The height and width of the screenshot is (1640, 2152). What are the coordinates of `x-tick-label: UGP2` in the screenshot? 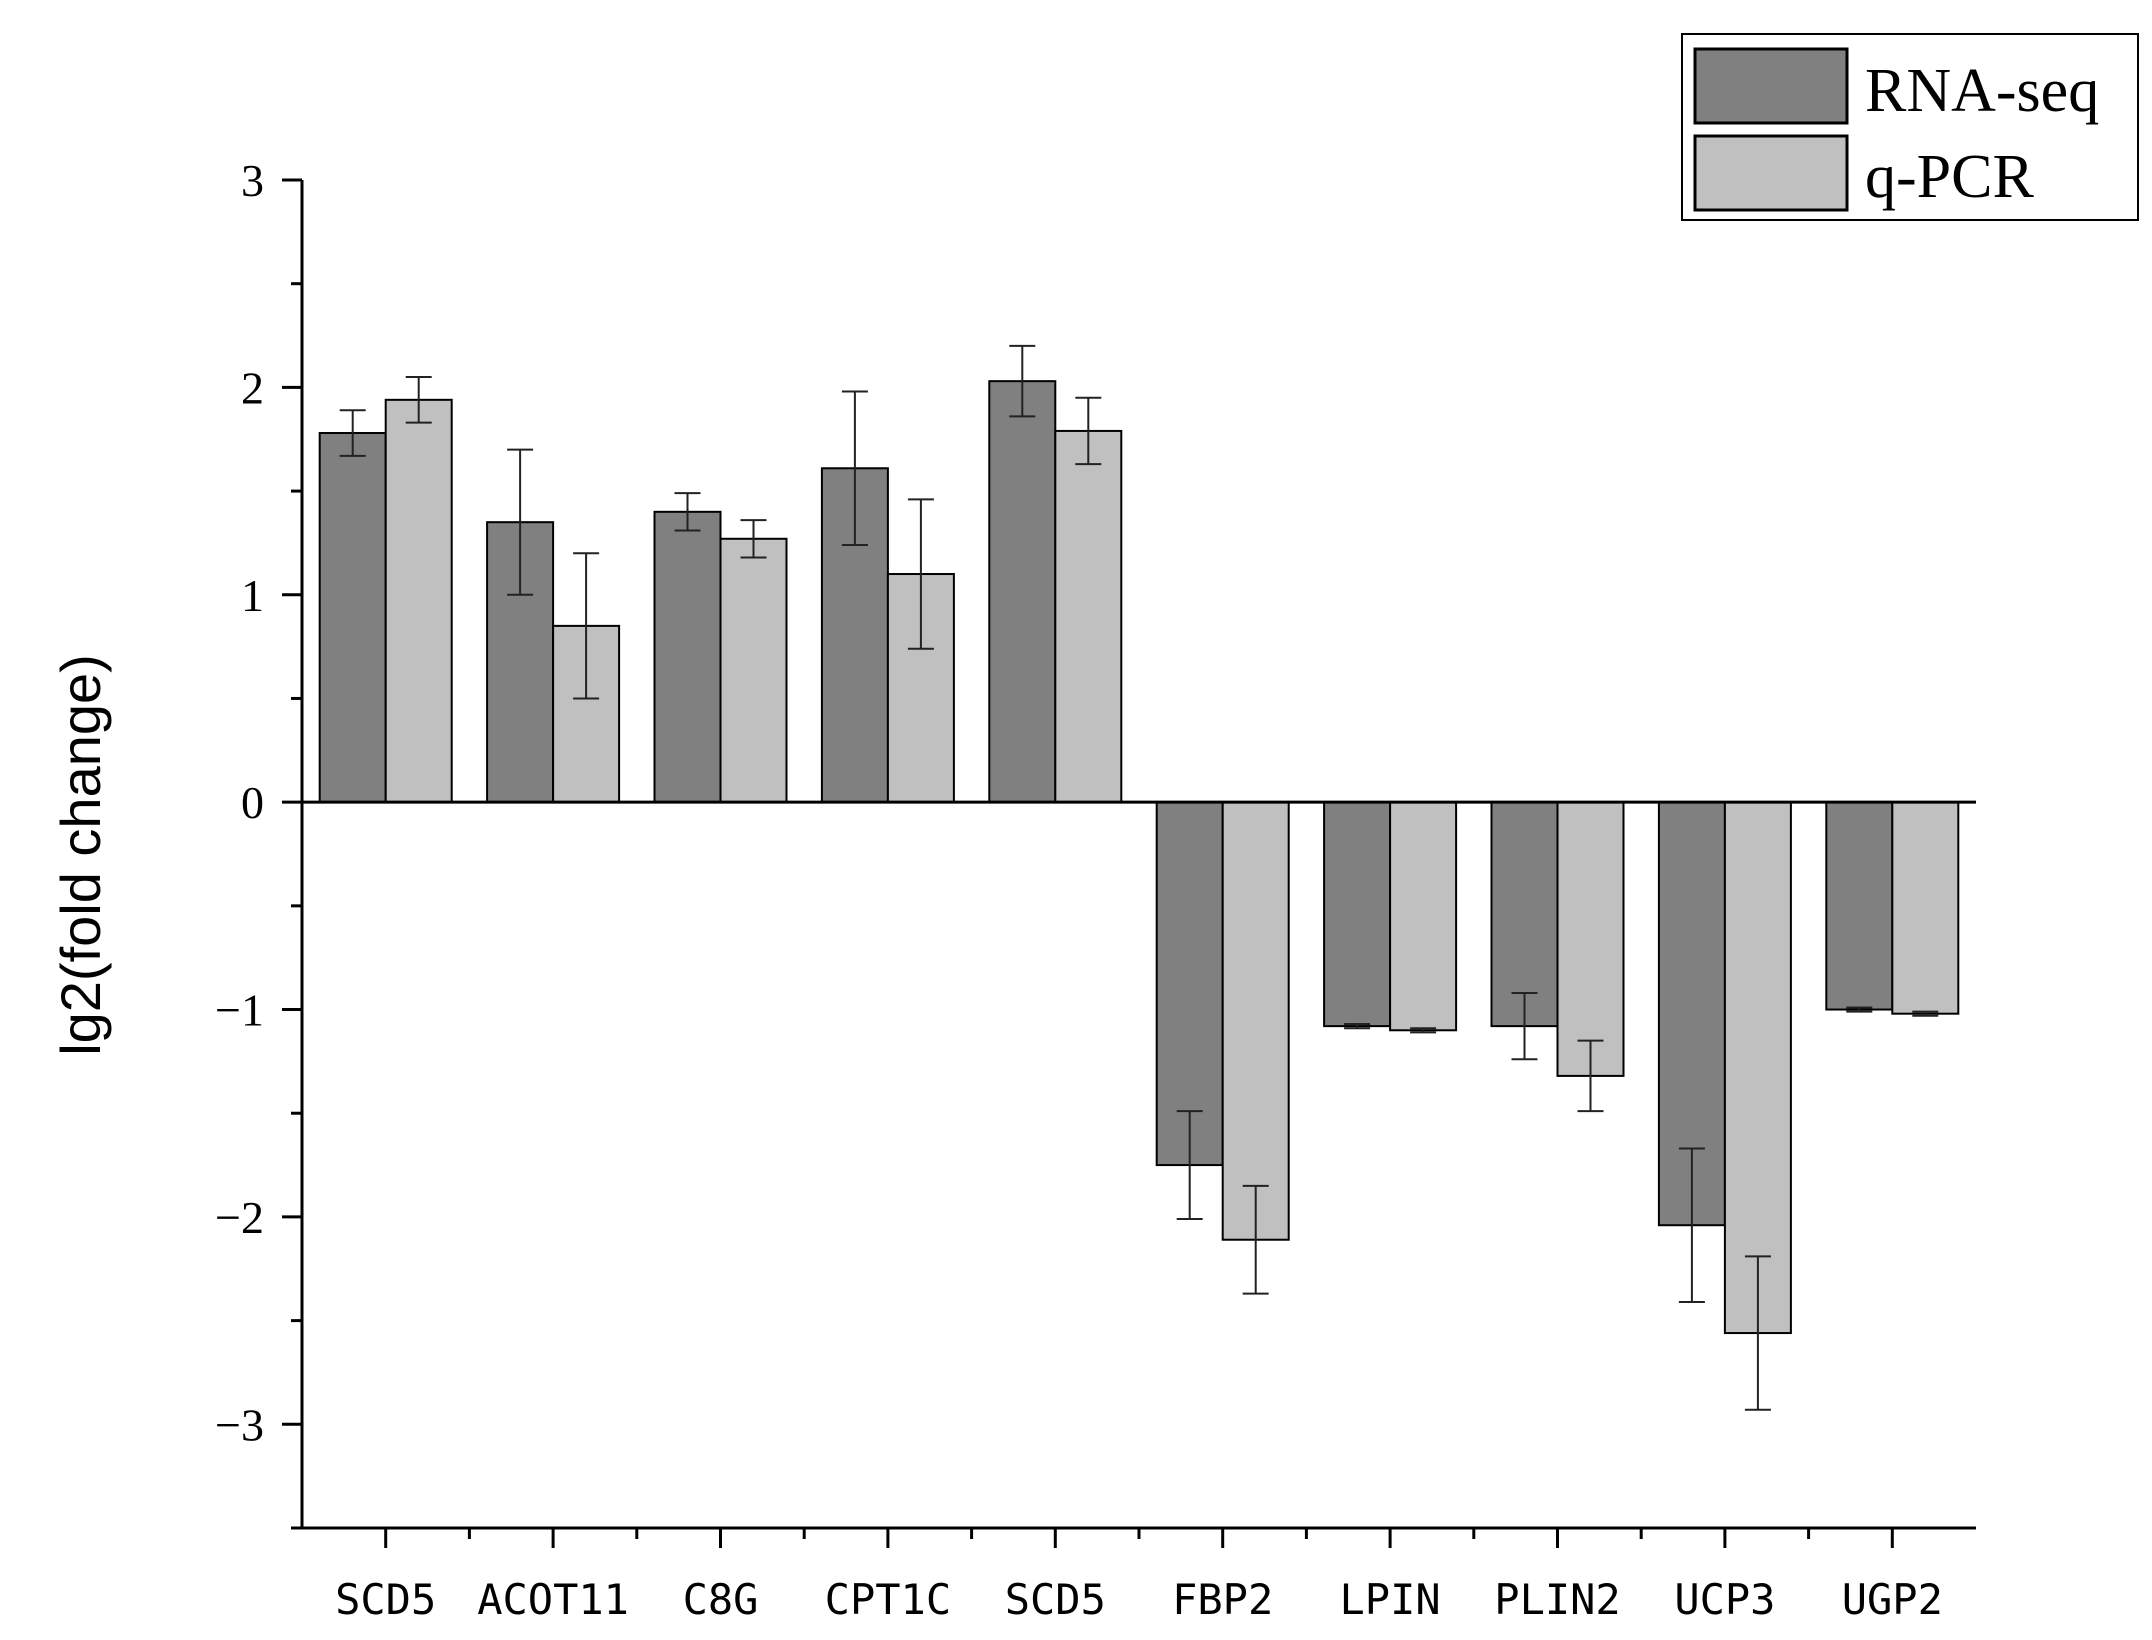 It's located at (1892, 1599).